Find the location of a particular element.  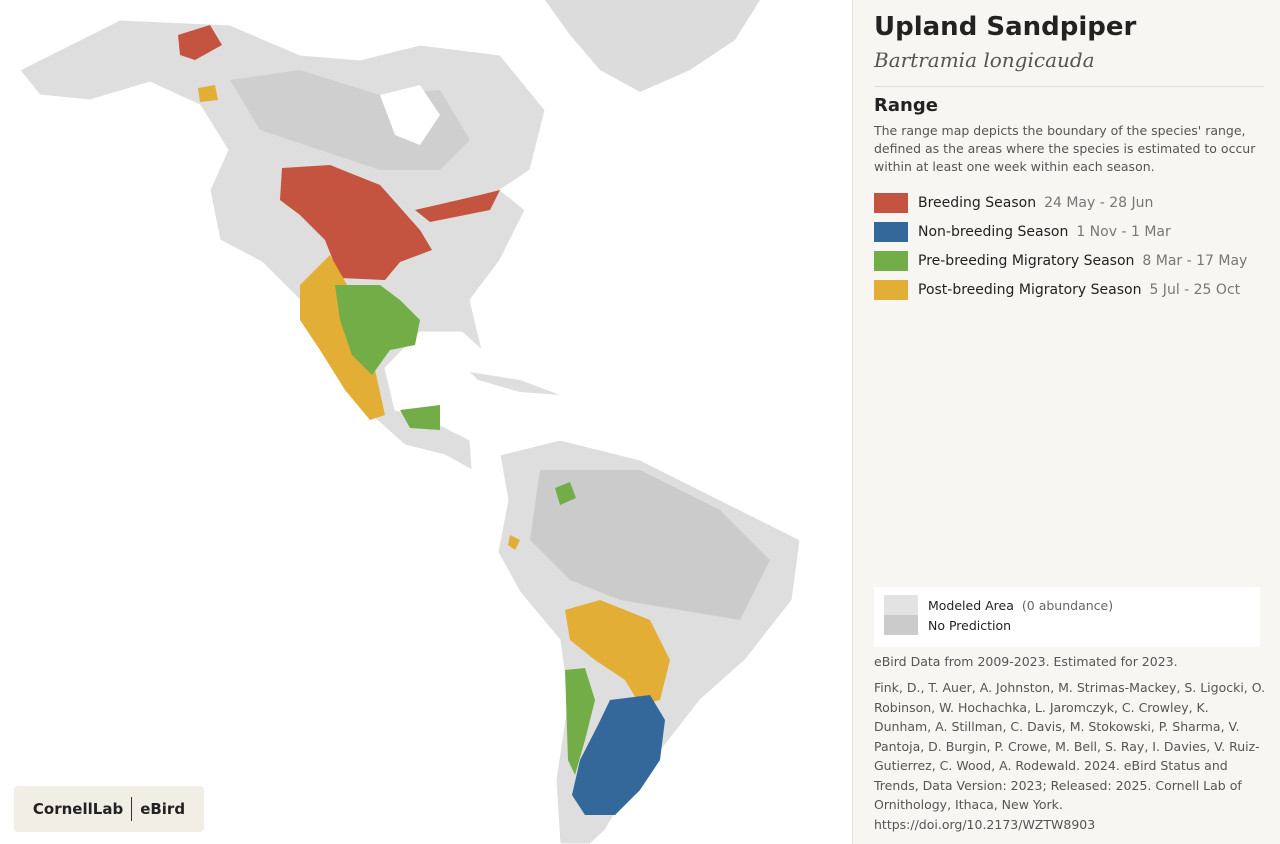

logo-separator is located at coordinates (132, 809).